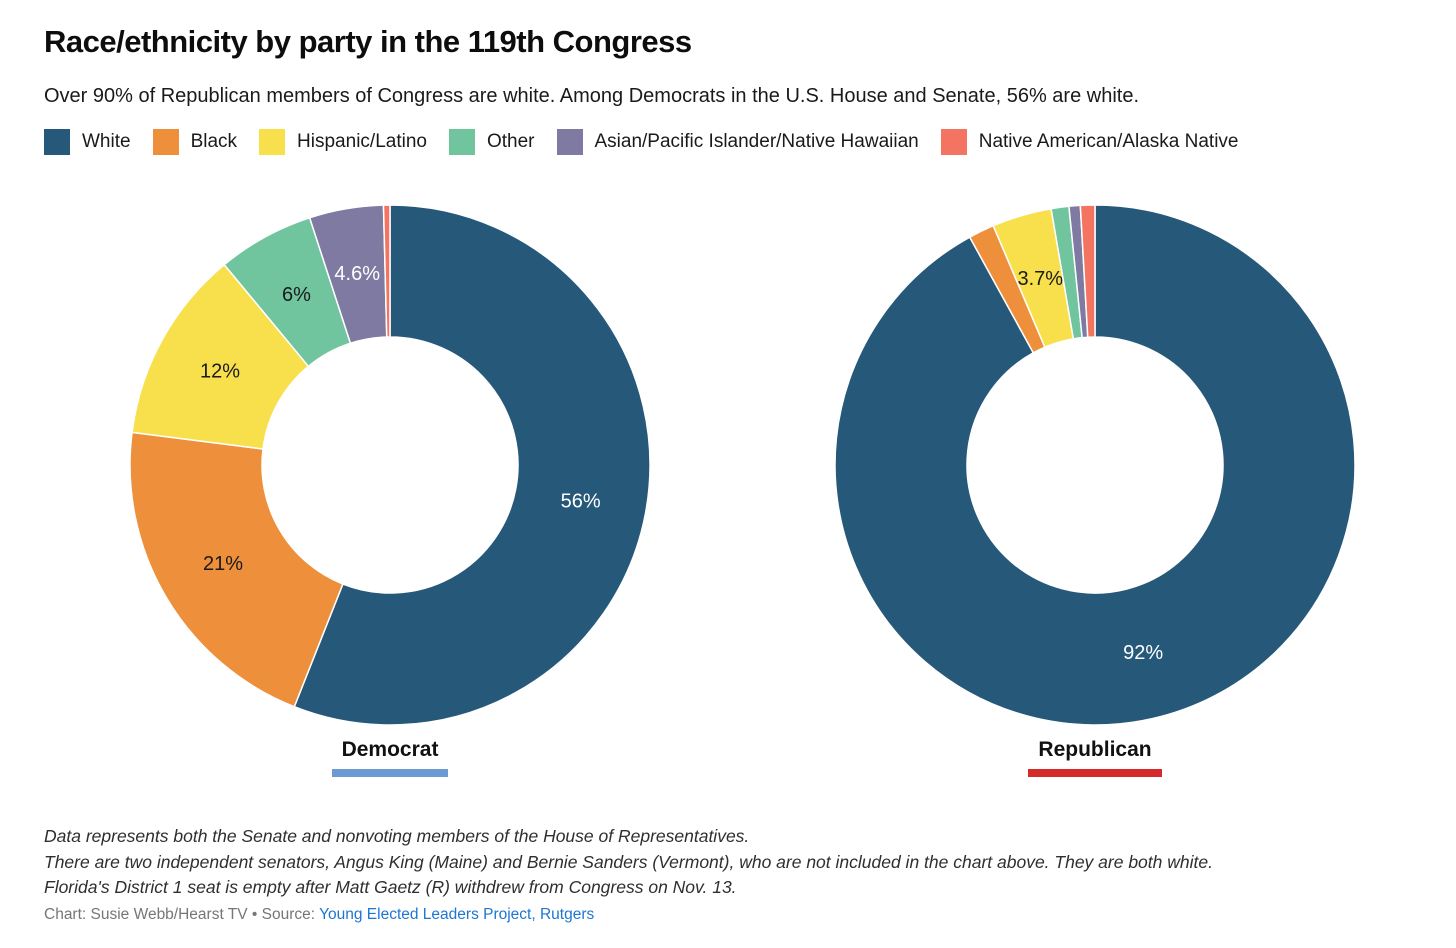  What do you see at coordinates (386, 271) in the screenshot?
I see `slice-democrat-native-american-alaska-native` at bounding box center [386, 271].